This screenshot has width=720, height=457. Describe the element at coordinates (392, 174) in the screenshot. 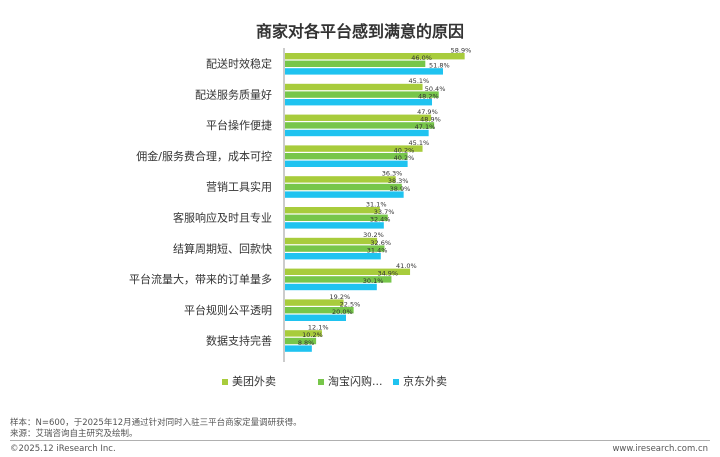

I see `data-label: 36.3%` at that location.